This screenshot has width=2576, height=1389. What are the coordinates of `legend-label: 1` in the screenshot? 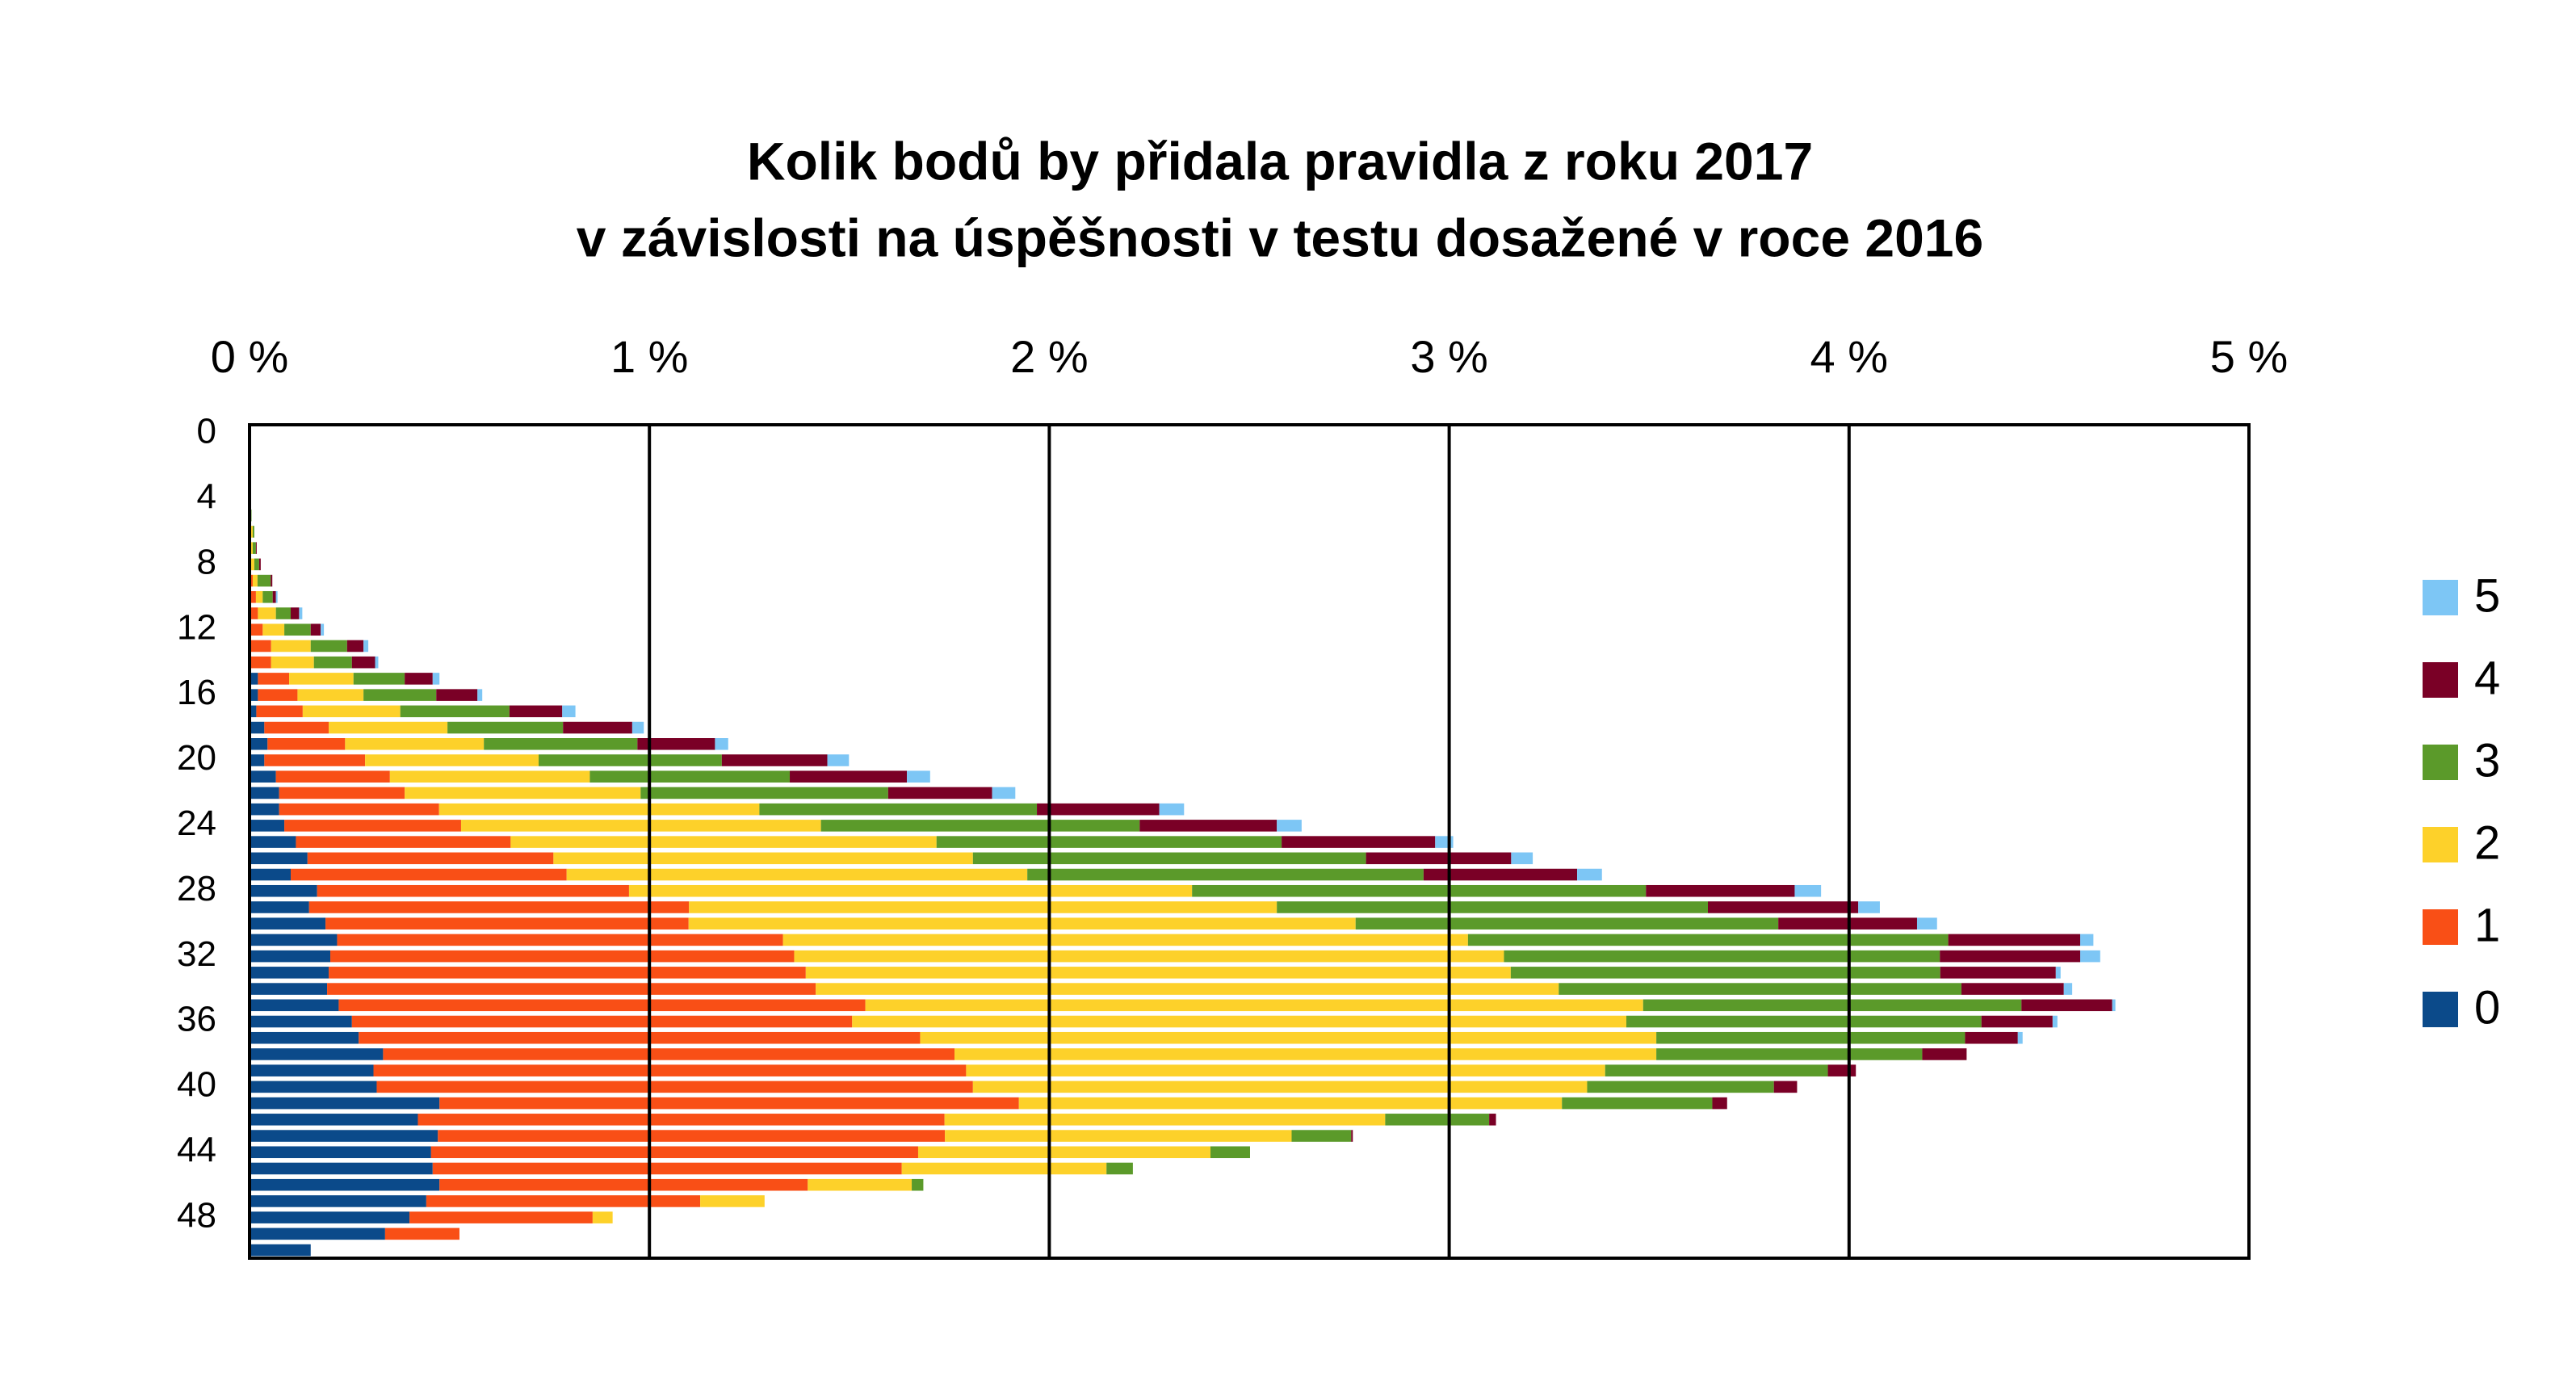 It's located at (2487, 925).